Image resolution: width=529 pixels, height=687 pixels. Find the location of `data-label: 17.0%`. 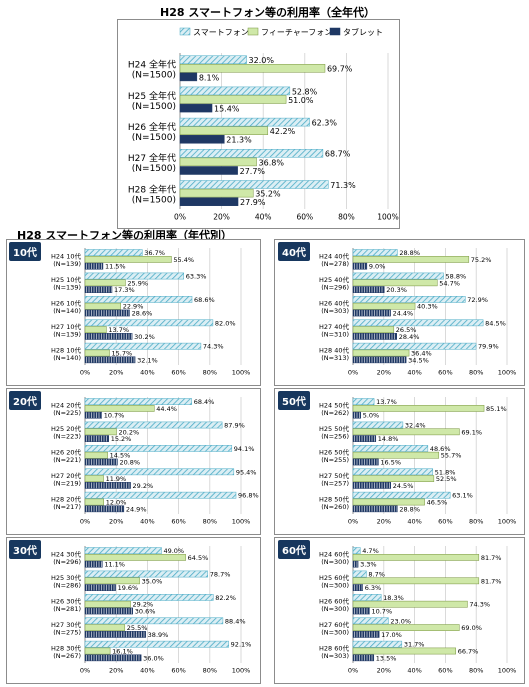

data-label: 17.0% is located at coordinates (391, 635).